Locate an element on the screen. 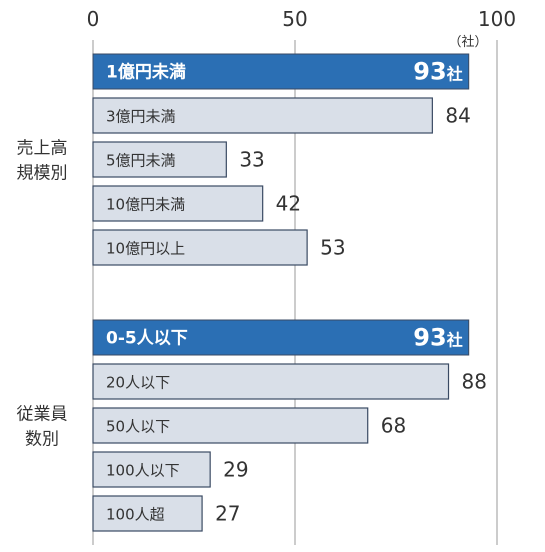 This screenshot has width=545, height=552. group-label: 規模別 is located at coordinates (42, 174).